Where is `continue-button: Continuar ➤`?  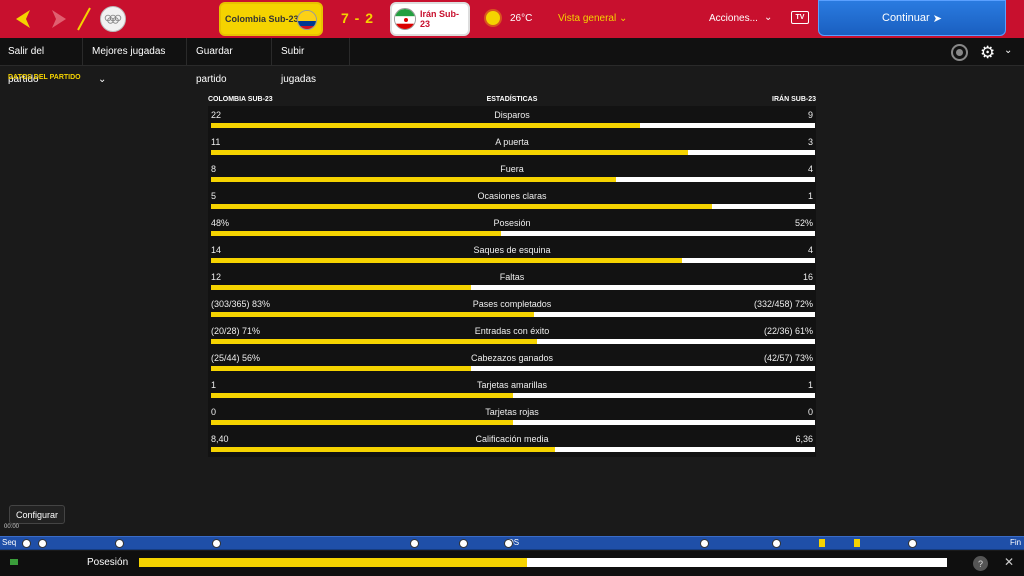
continue-button: Continuar ➤ is located at coordinates (912, 18).